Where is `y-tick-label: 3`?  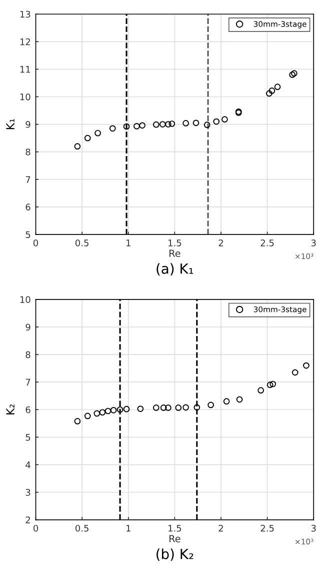 y-tick-label: 3 is located at coordinates (28, 492).